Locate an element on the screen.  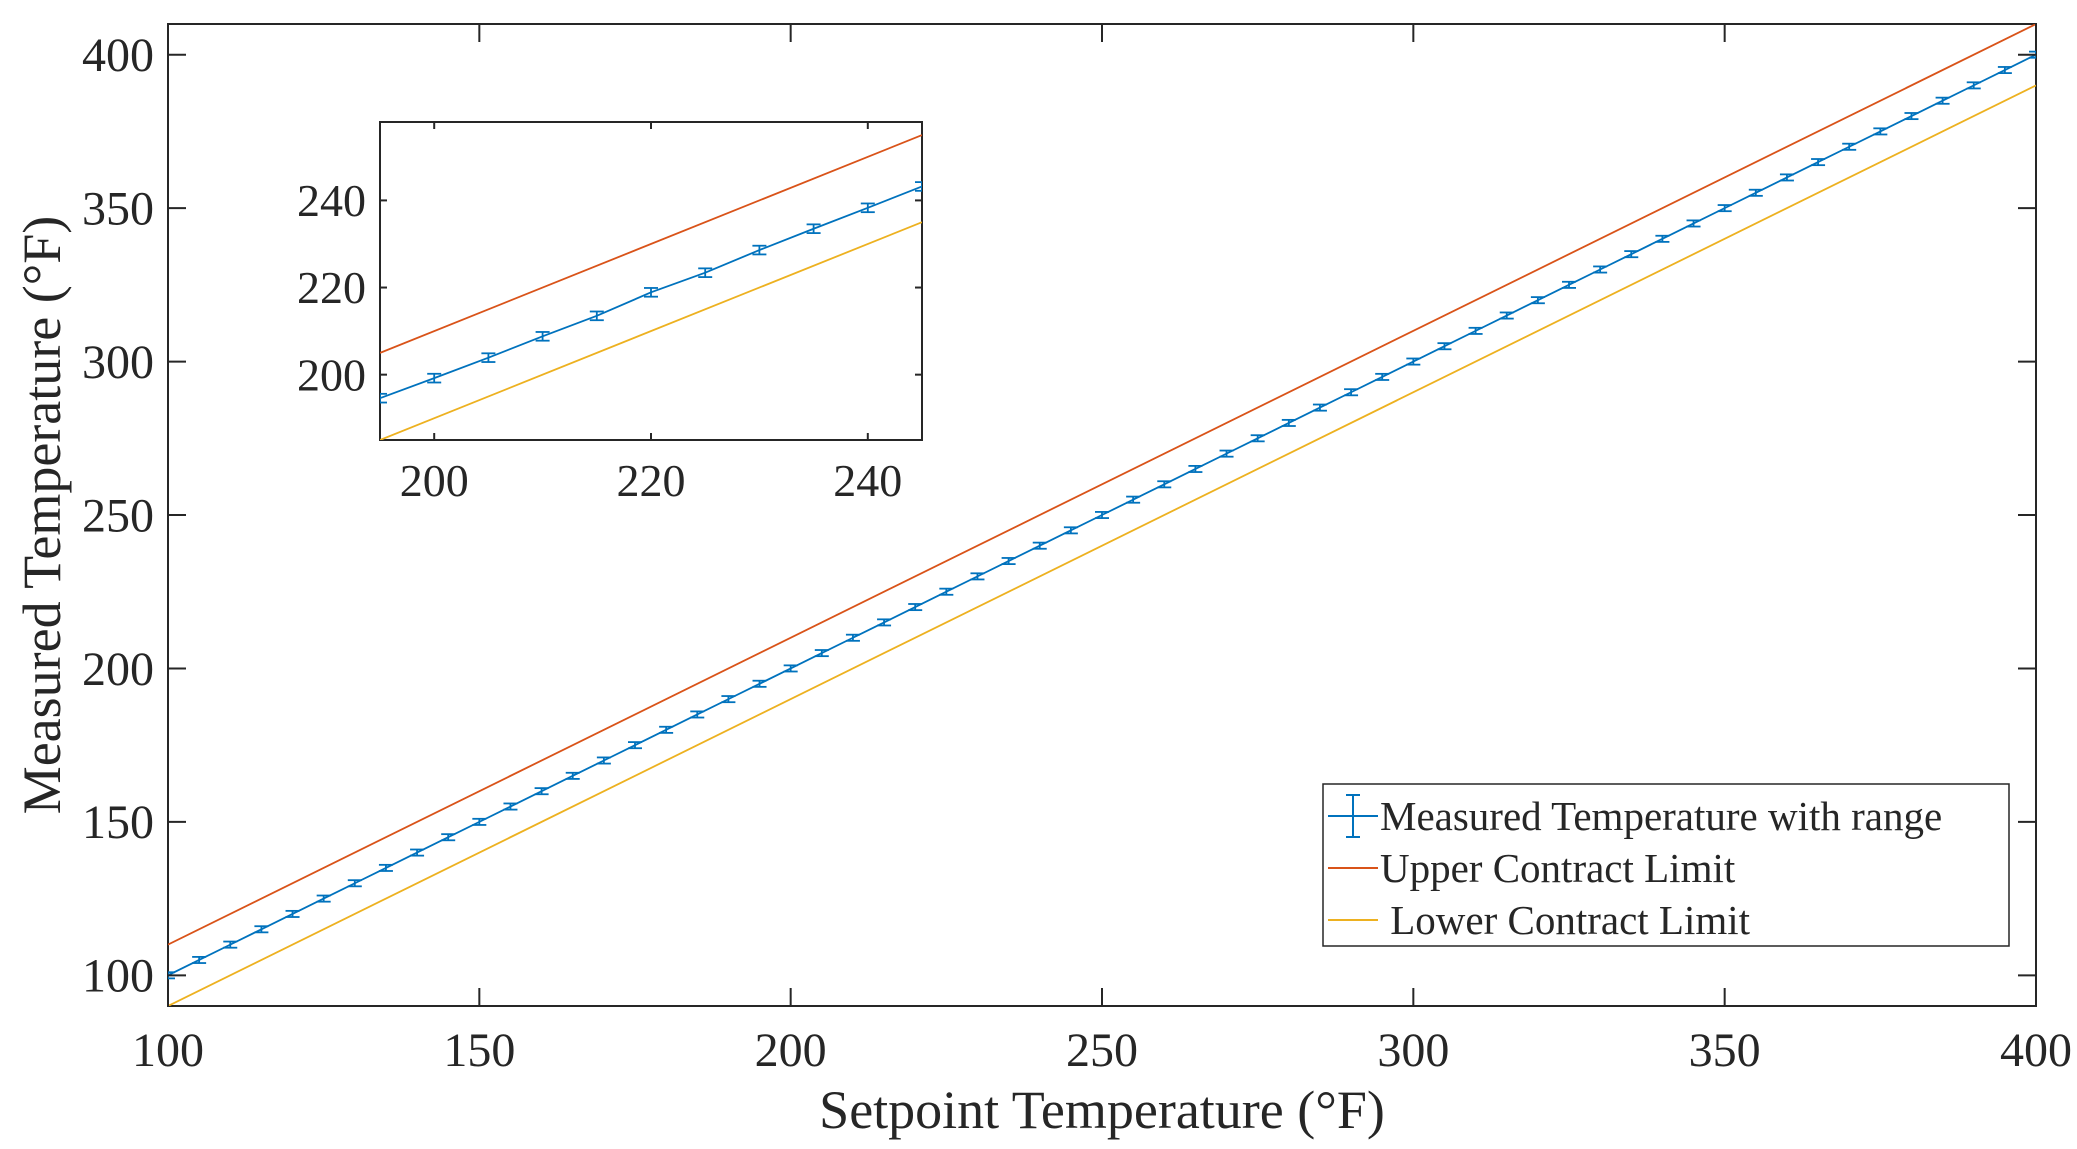
main-x-tick-label: 400 is located at coordinates (2036, 1050).